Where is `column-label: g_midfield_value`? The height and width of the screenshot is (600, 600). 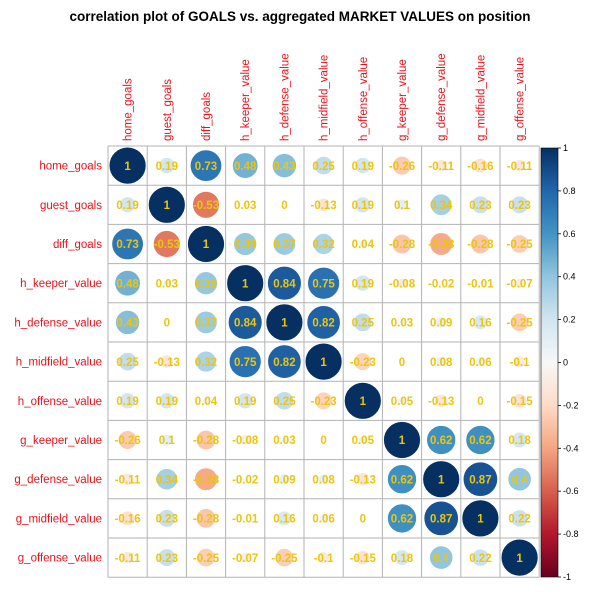
column-label: g_midfield_value is located at coordinates (481, 98).